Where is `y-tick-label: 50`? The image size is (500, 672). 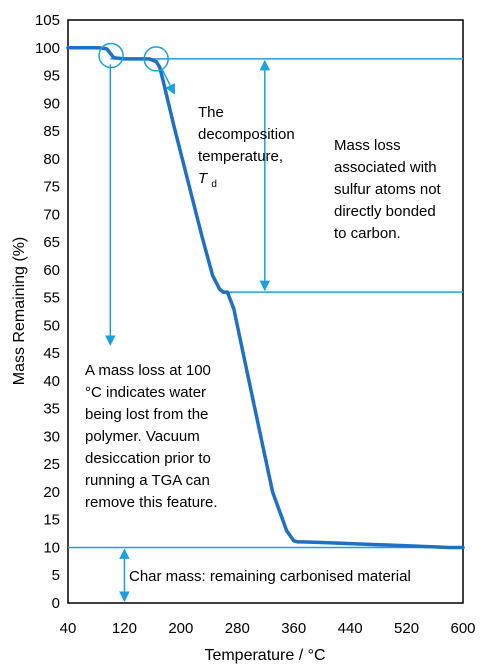 y-tick-label: 50 is located at coordinates (51, 325).